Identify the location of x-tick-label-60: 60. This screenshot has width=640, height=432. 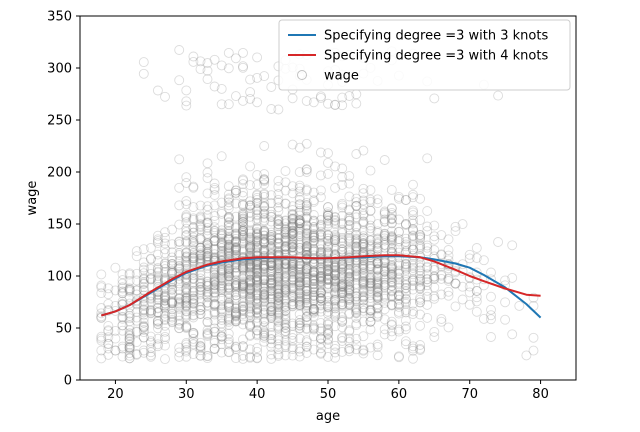
(399, 394).